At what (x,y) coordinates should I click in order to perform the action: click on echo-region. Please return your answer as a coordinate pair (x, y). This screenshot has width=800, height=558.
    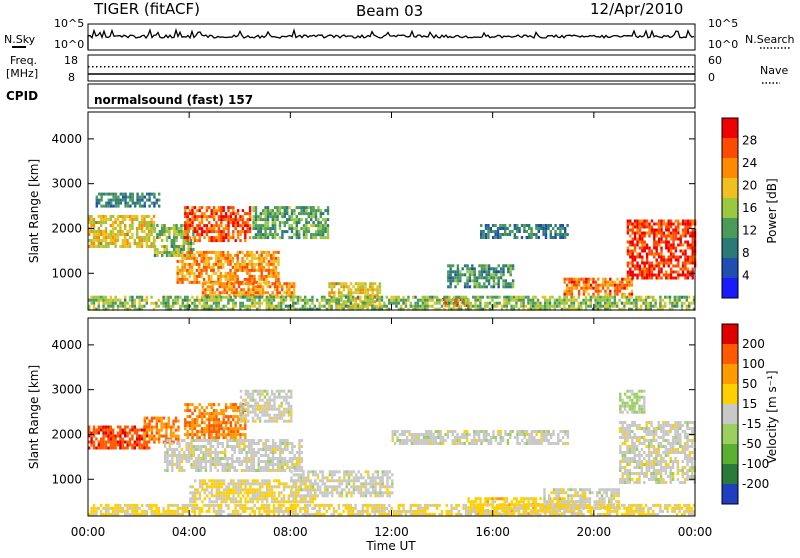
    Looking at the image, I should click on (119, 438).